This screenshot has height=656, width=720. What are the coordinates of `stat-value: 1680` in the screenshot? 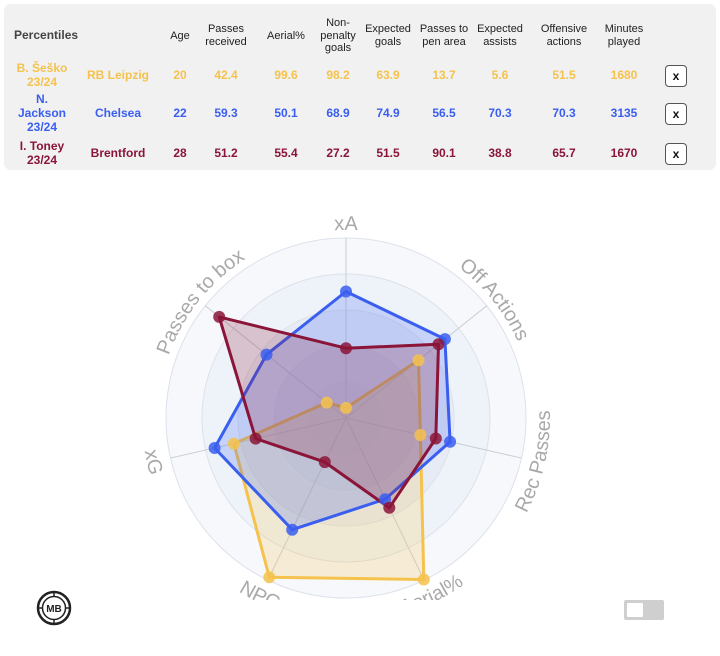 It's located at (624, 75).